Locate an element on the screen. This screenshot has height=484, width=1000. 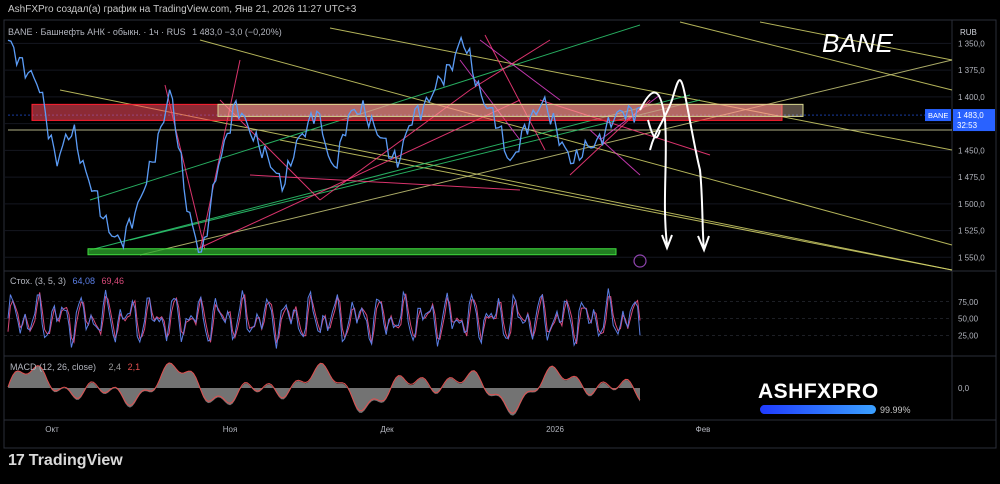
support-zone is located at coordinates (352, 252).